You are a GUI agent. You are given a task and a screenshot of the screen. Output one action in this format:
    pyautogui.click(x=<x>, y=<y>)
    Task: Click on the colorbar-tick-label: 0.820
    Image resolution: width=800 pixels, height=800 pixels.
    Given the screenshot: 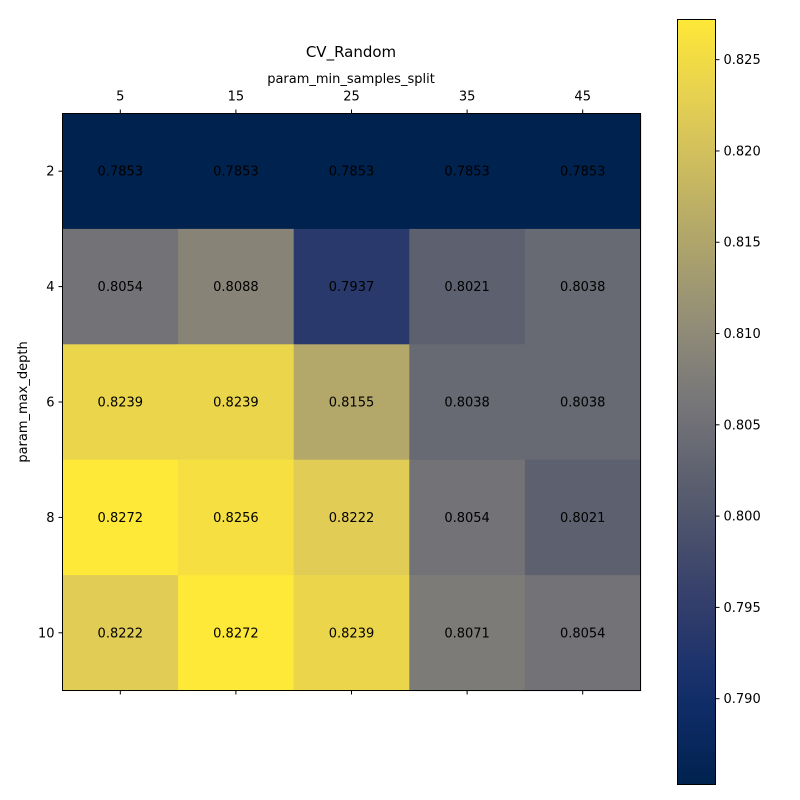 What is the action you would take?
    pyautogui.click(x=742, y=151)
    